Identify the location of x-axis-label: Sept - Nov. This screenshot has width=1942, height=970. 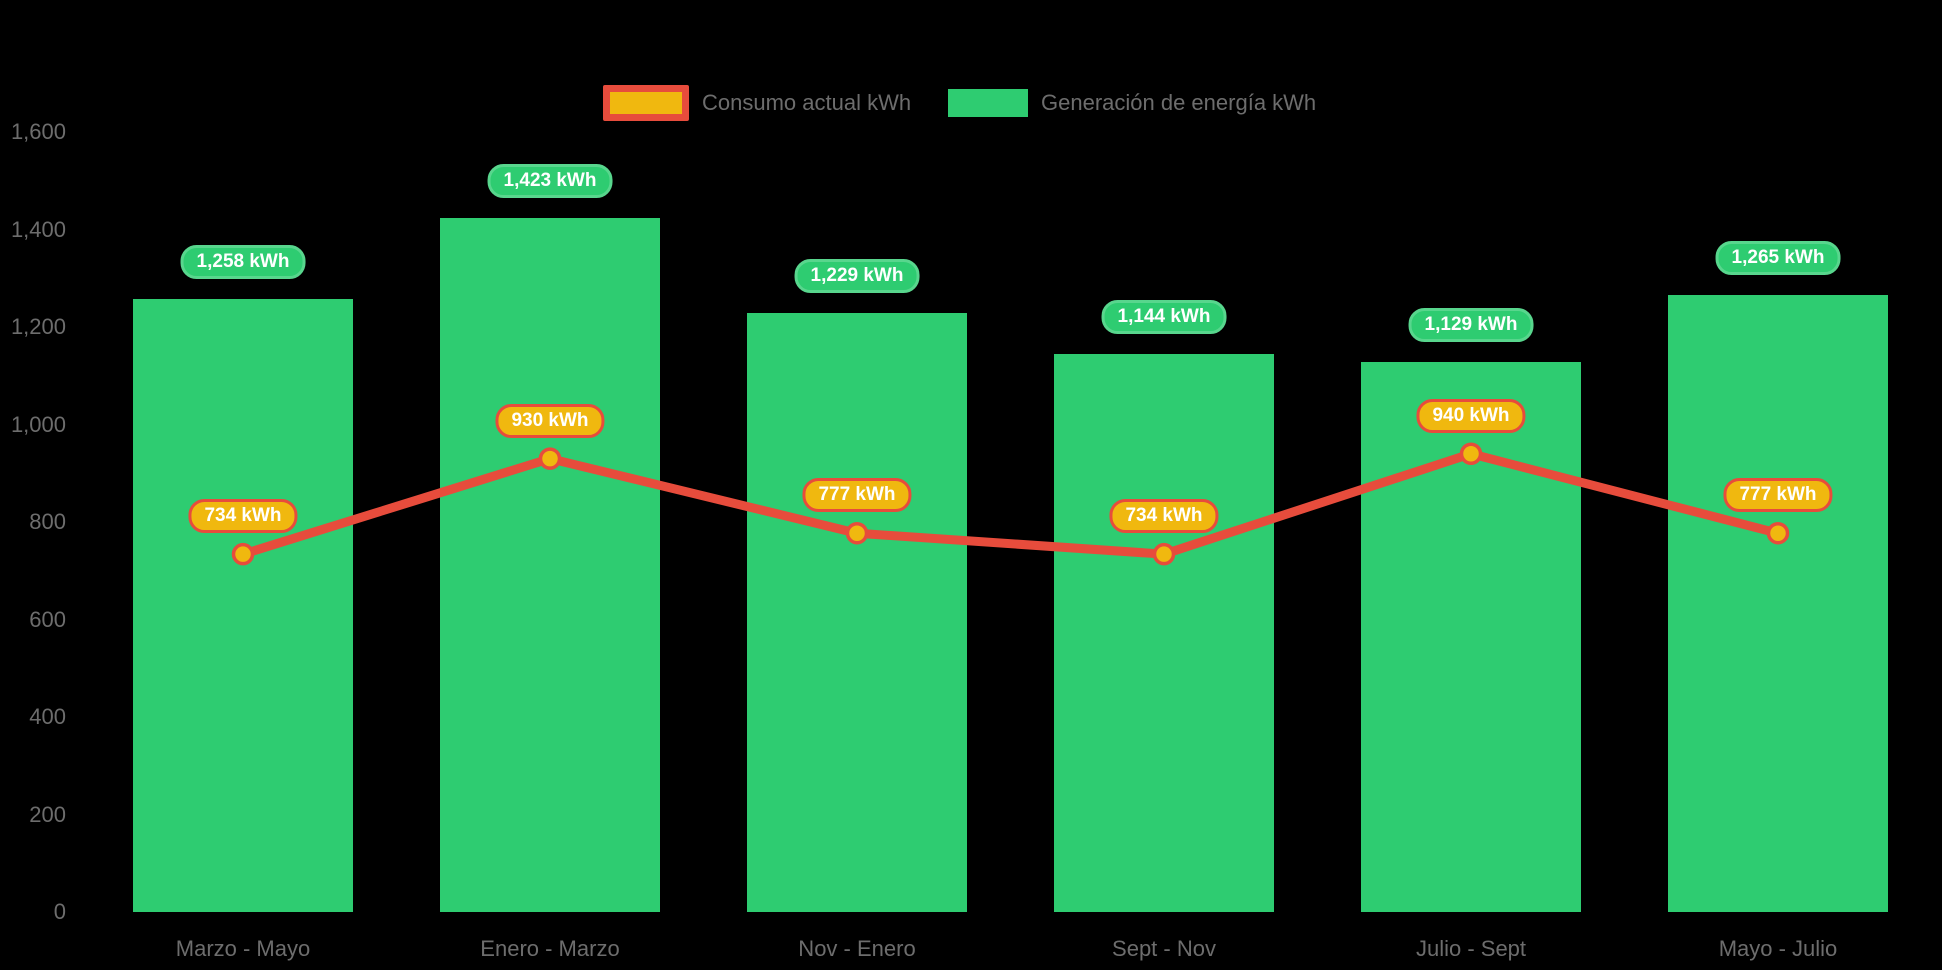
(1164, 948).